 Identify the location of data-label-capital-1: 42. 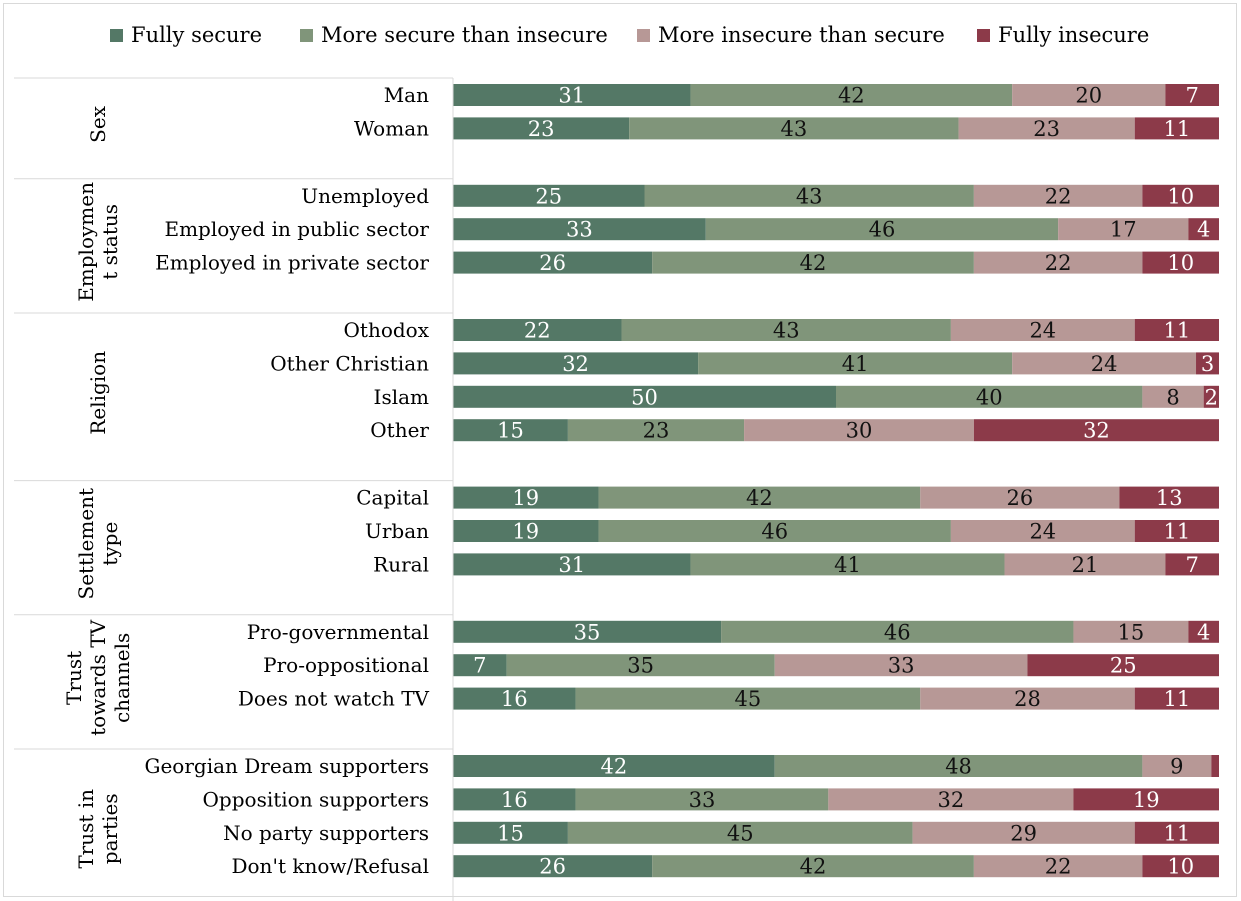
(759, 498).